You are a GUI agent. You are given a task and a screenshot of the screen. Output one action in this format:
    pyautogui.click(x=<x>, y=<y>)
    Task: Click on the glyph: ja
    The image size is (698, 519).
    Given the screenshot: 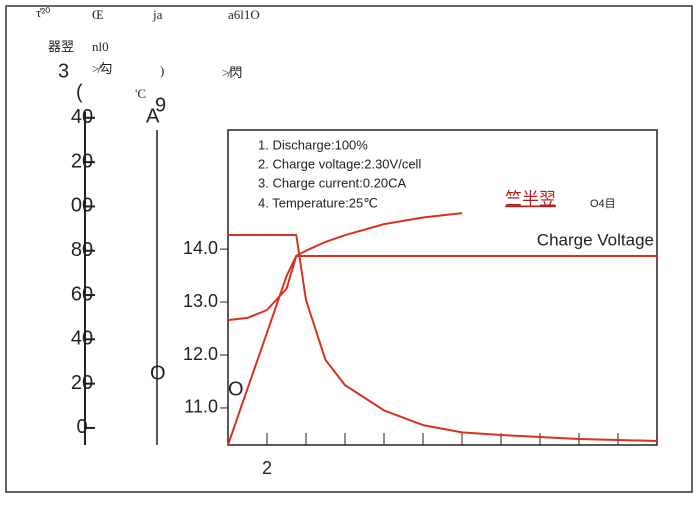 What is the action you would take?
    pyautogui.click(x=157, y=14)
    